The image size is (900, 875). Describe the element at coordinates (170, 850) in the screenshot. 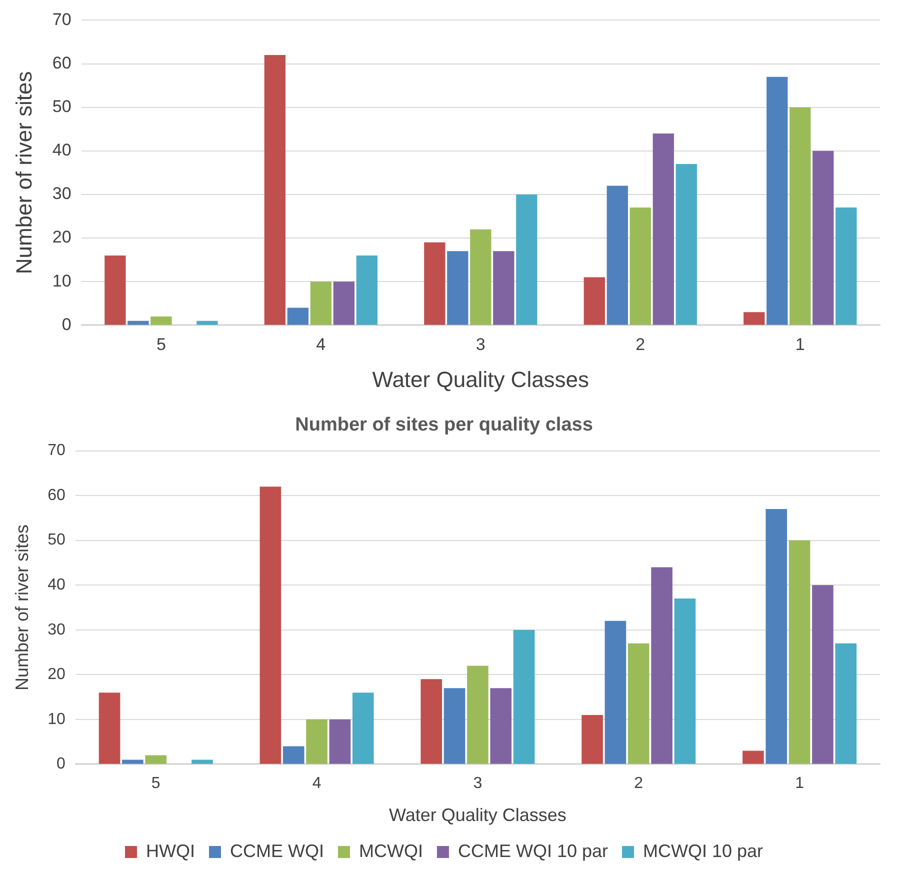

I see `legend-label: HWQI` at that location.